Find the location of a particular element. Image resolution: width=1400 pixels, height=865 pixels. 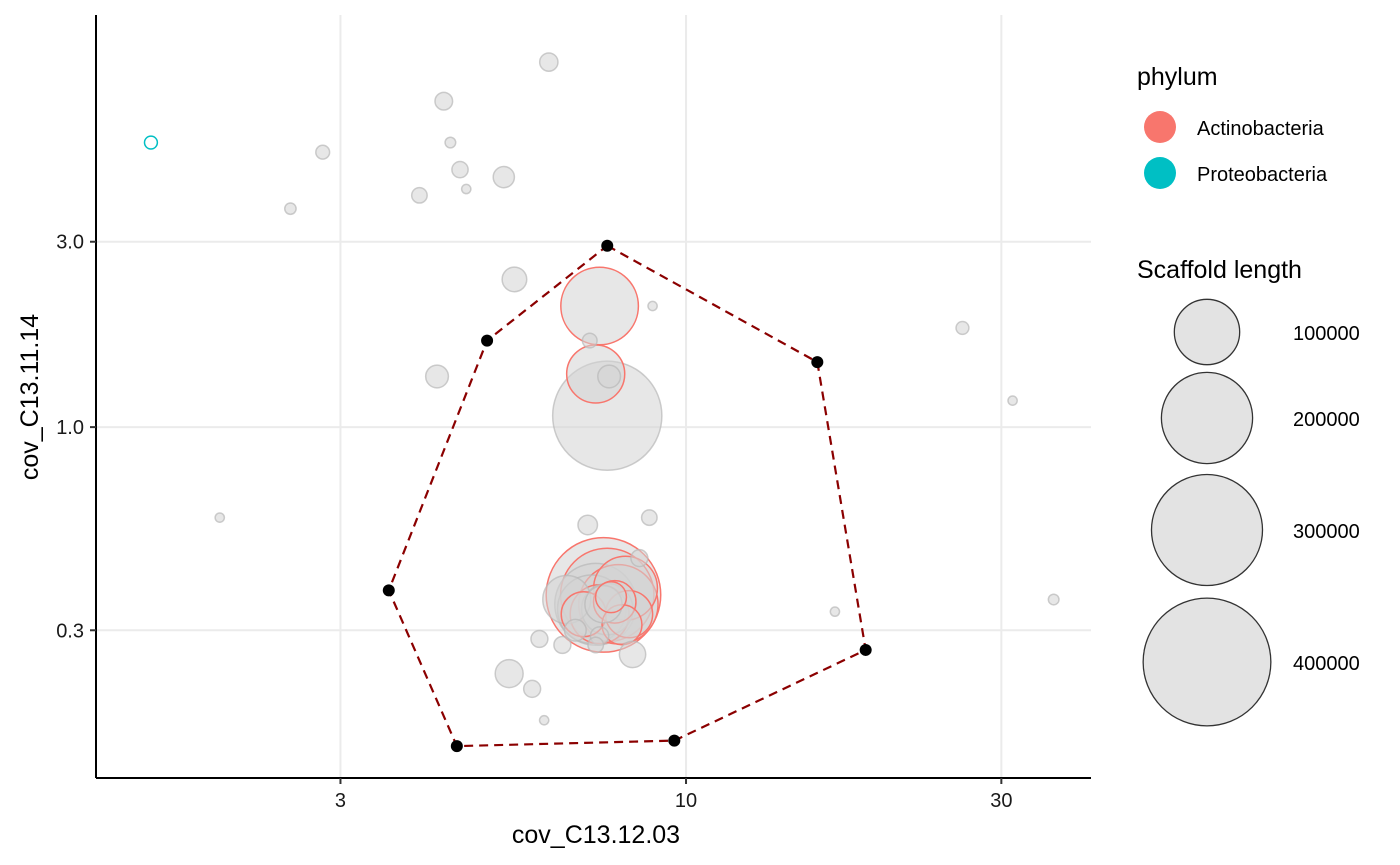

y-tick-label: 0.3 is located at coordinates (70, 631).